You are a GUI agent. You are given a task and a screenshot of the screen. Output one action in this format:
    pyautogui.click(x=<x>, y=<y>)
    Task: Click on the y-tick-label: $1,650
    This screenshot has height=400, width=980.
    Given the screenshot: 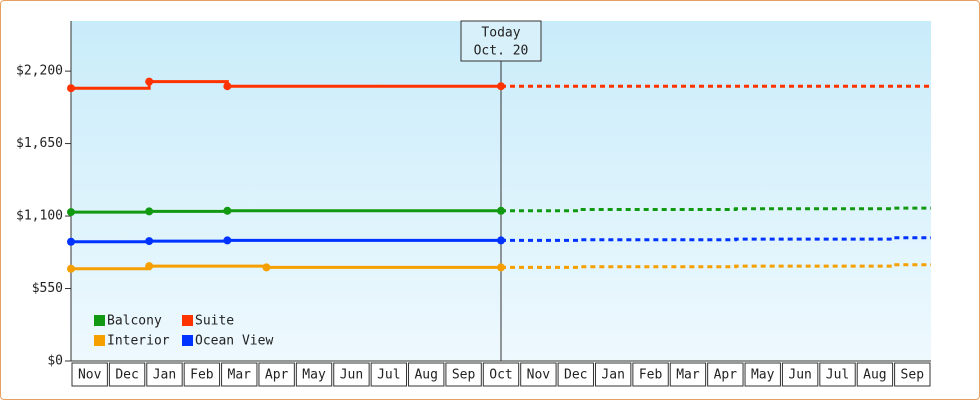 What is the action you would take?
    pyautogui.click(x=39, y=143)
    